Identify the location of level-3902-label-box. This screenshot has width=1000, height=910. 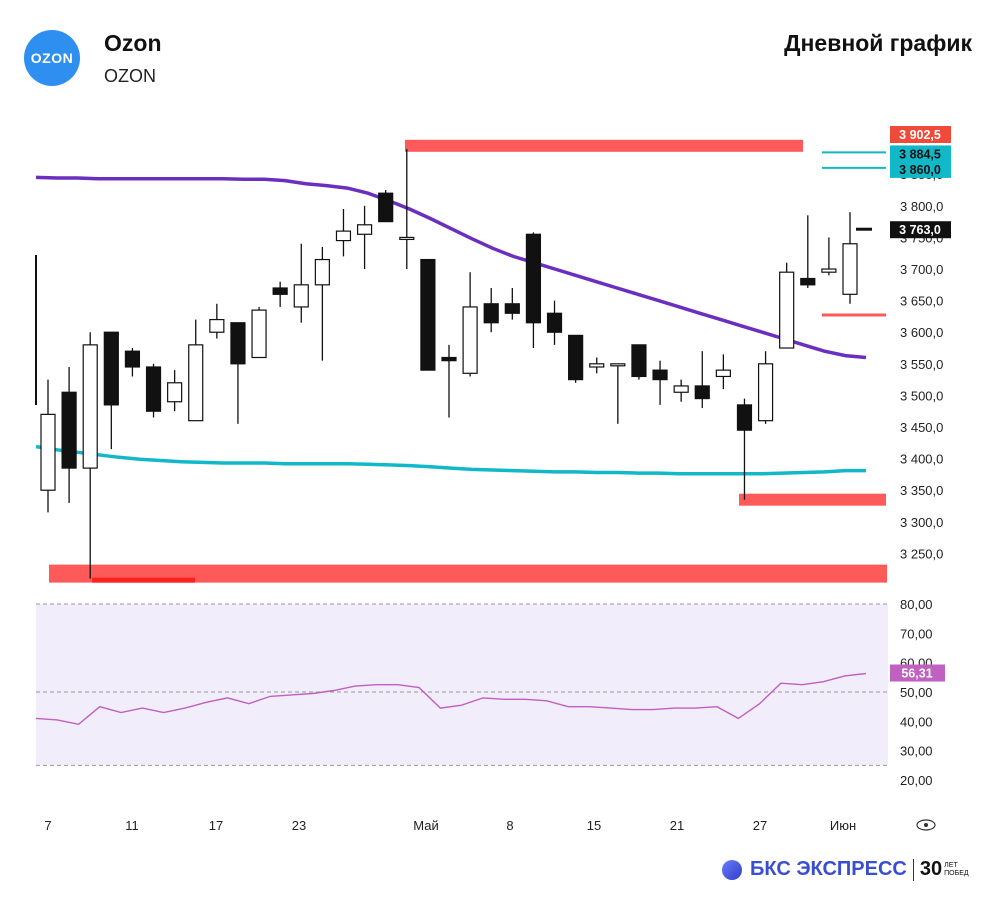
(920, 134).